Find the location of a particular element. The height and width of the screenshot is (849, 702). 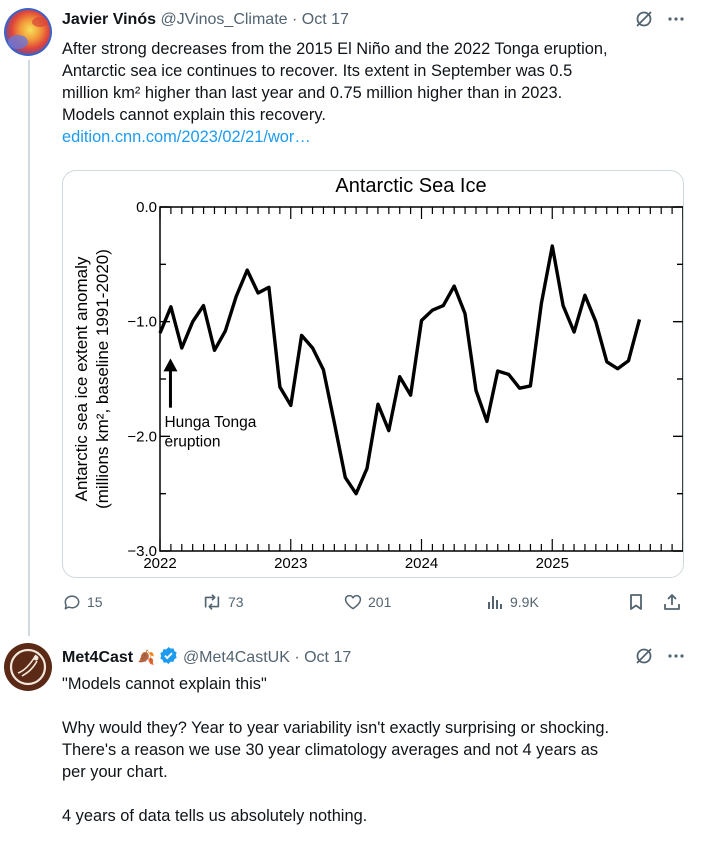

tweet-text-line: "Models cannot explain this" is located at coordinates (164, 684).